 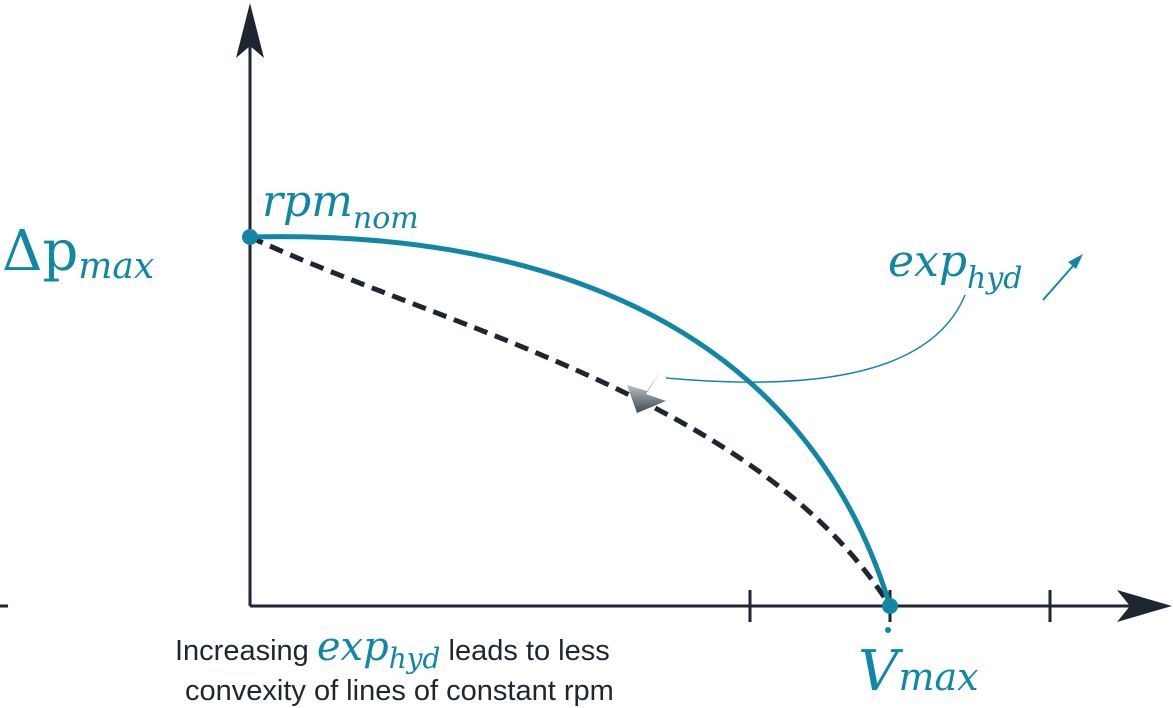 I want to click on v-dot-accent, so click(x=888, y=630).